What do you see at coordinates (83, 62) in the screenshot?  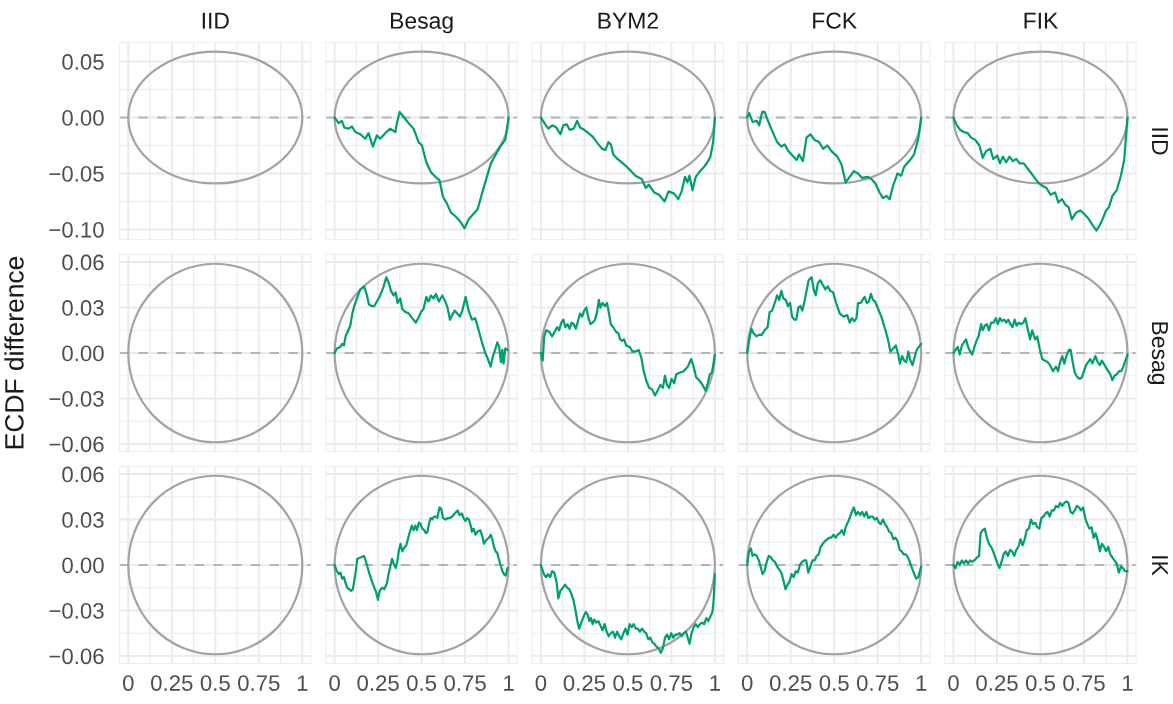 I see `y-tick-label: 0.05` at bounding box center [83, 62].